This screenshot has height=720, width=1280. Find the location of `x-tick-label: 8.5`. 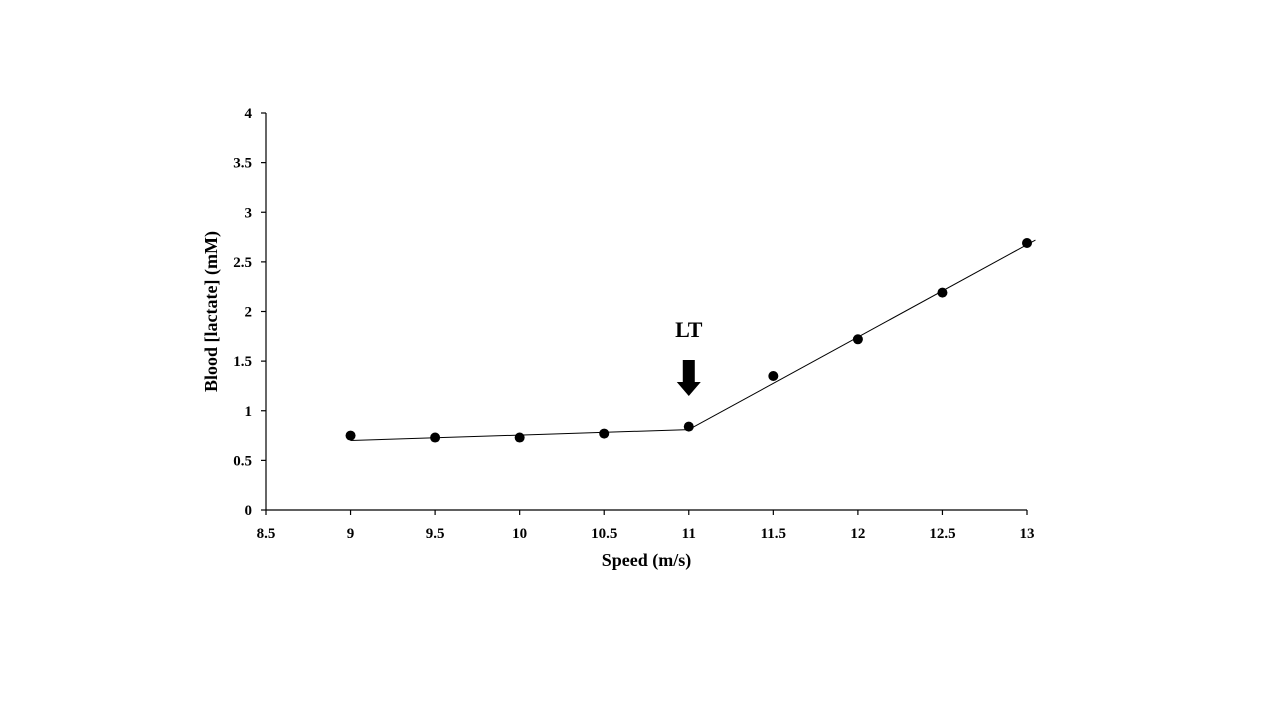

x-tick-label: 8.5 is located at coordinates (266, 534).